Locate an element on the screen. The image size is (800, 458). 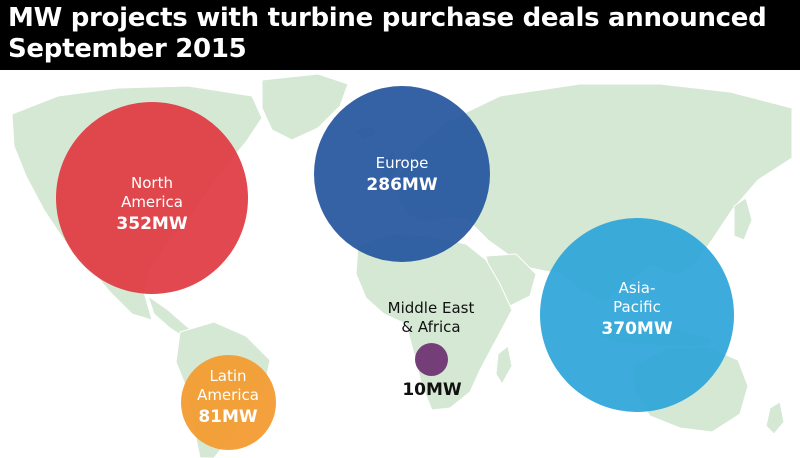
region-value: 10MW is located at coordinates (432, 390).